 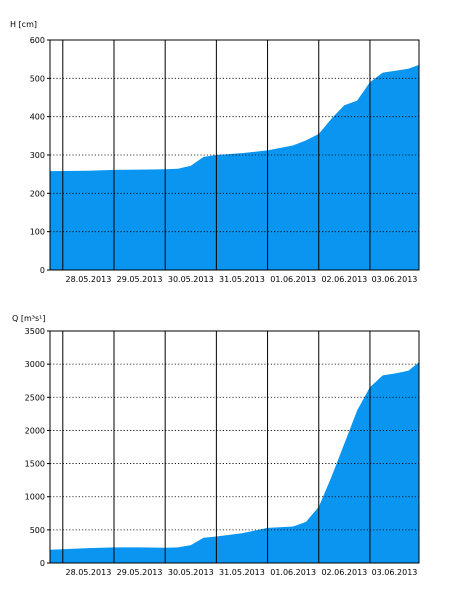 I want to click on y-tick-label: 300, so click(x=37, y=155).